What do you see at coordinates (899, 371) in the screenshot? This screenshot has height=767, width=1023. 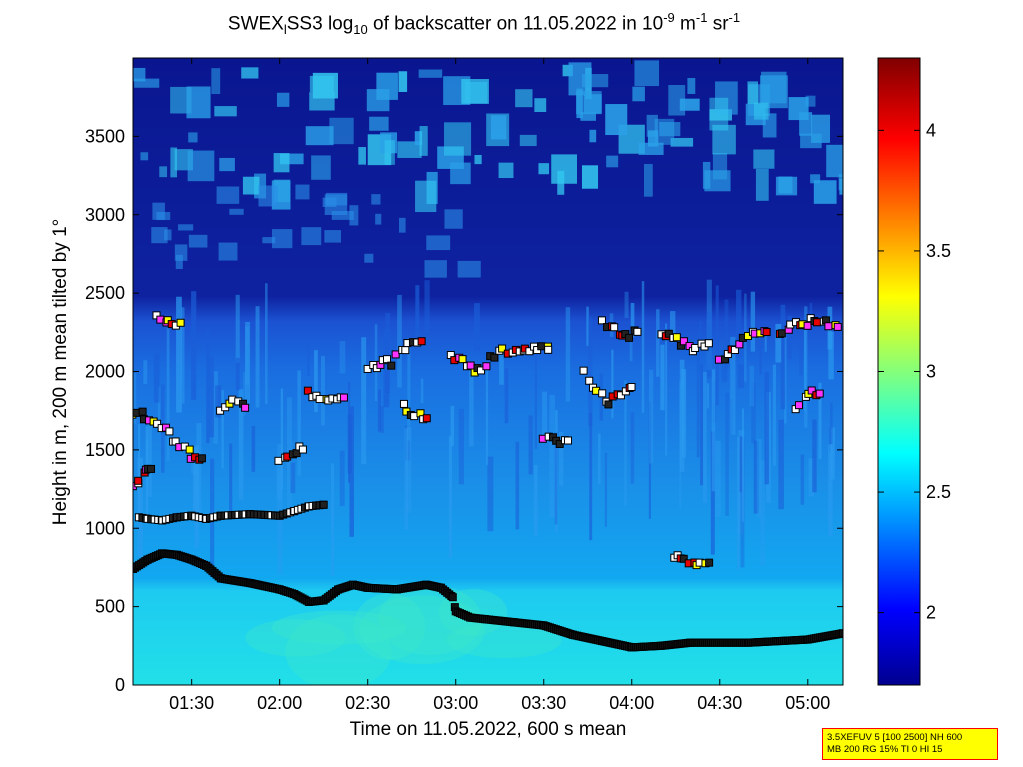 I see `colorbar` at bounding box center [899, 371].